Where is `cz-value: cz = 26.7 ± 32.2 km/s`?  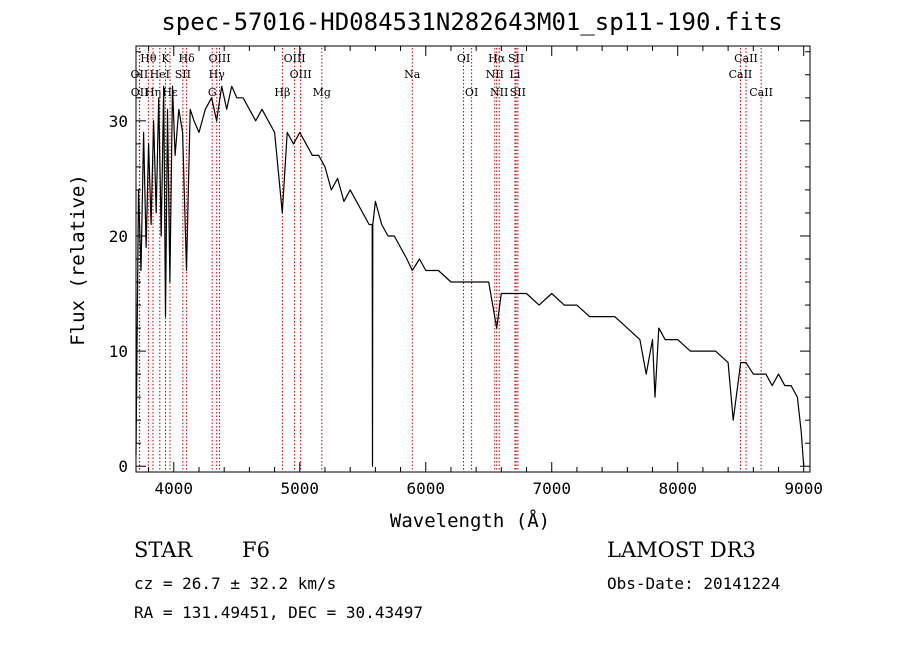
cz-value: cz = 26.7 ± 32.2 km/s is located at coordinates (235, 583).